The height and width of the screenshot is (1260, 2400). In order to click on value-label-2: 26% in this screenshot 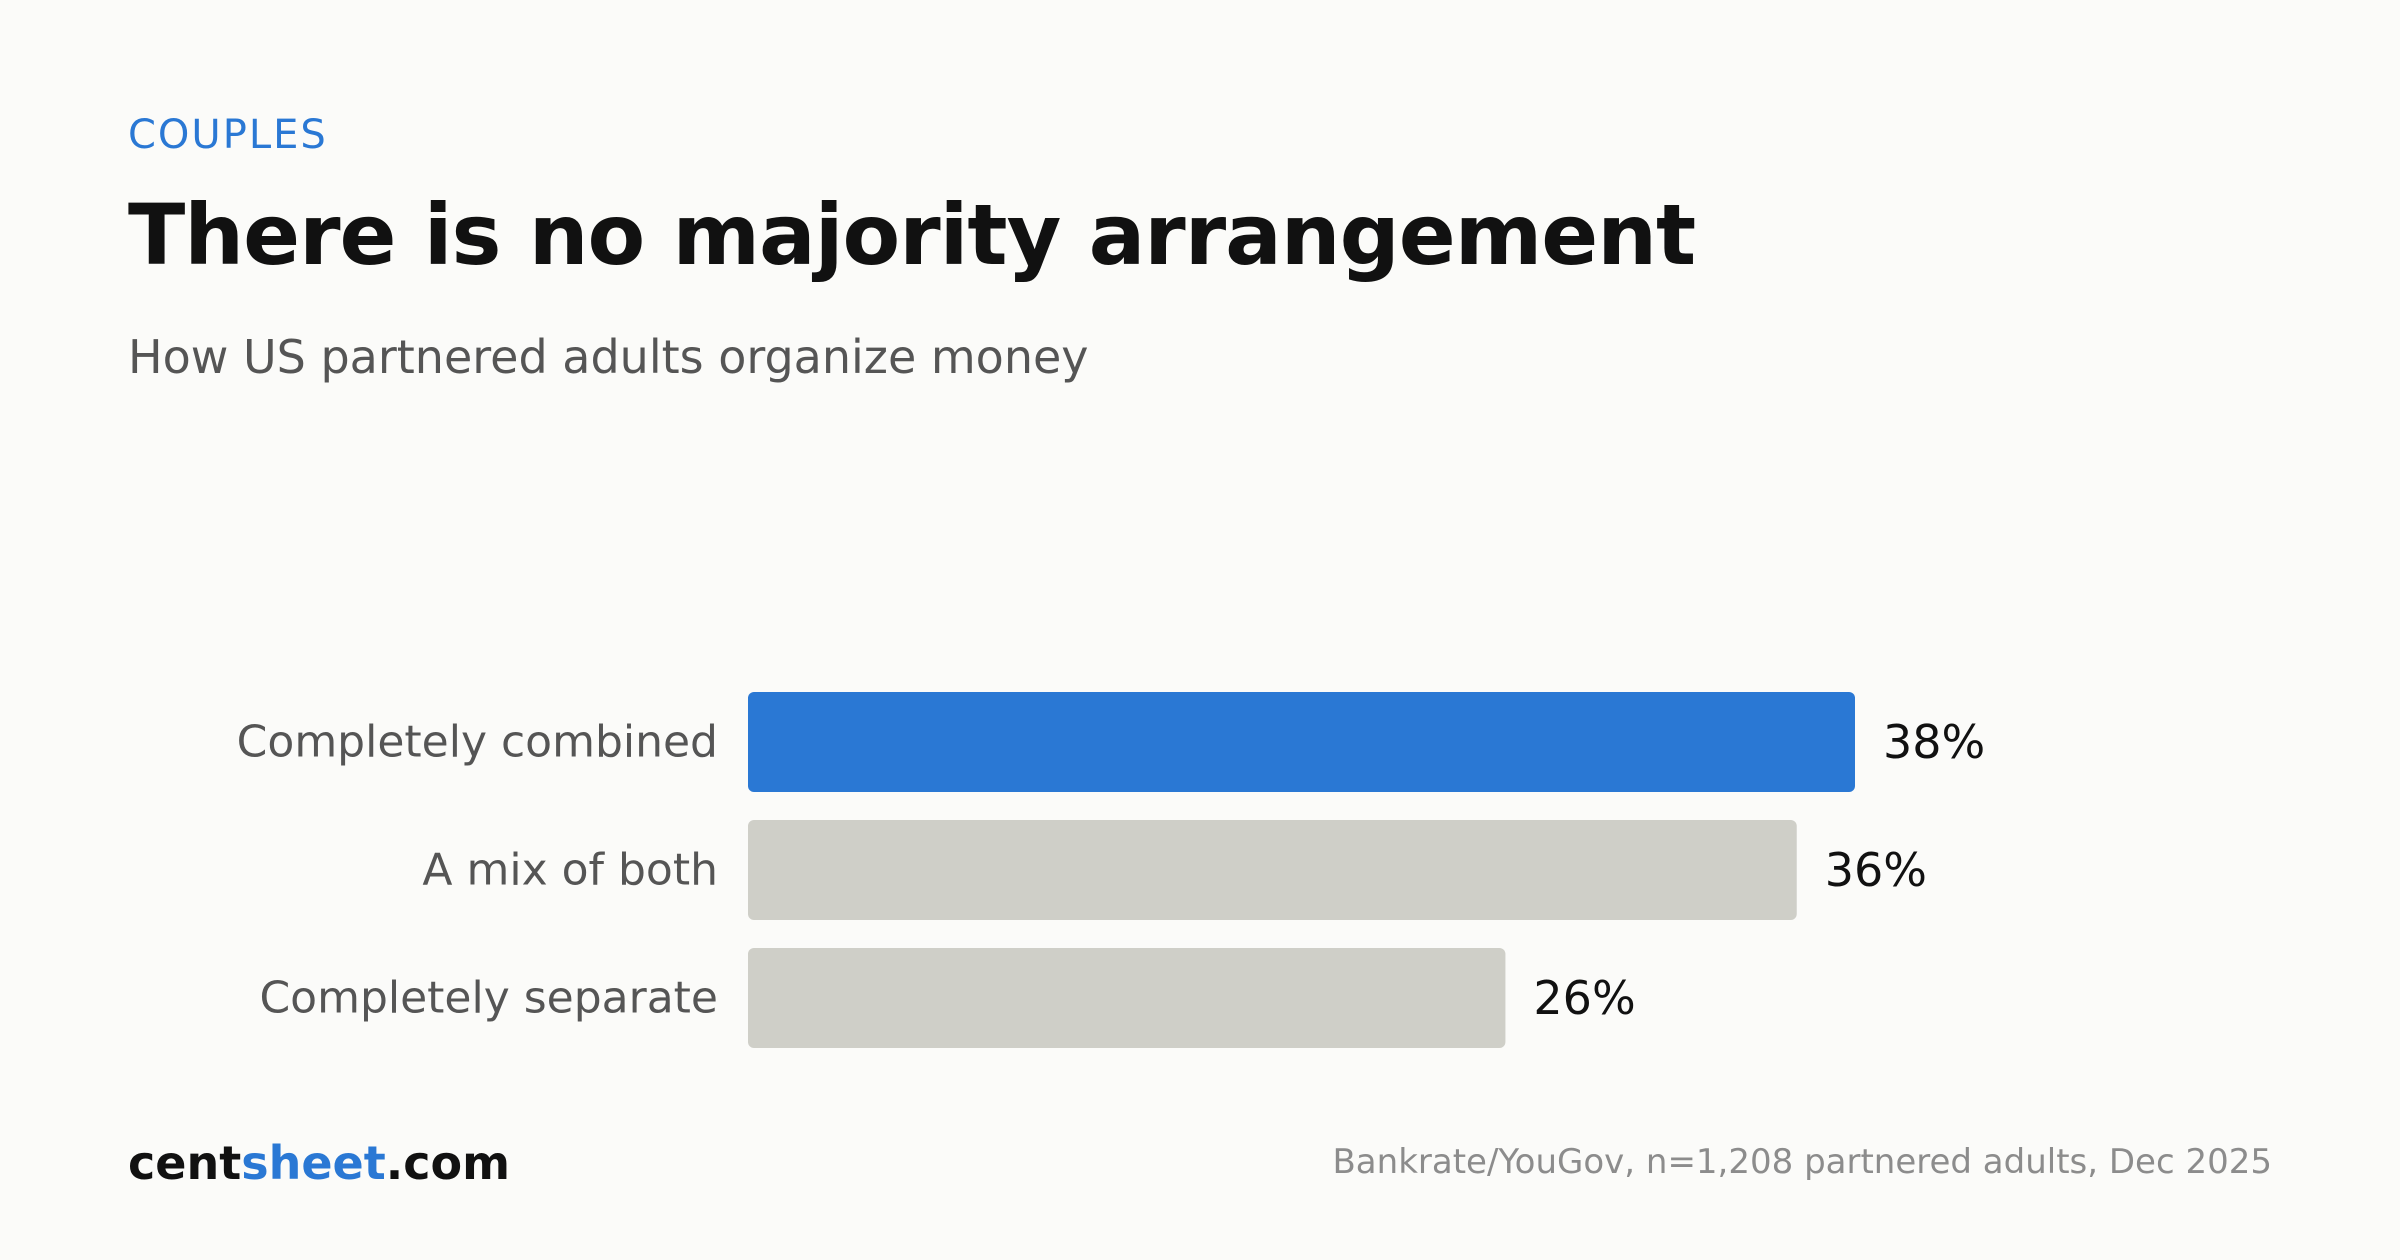, I will do `click(1584, 998)`.